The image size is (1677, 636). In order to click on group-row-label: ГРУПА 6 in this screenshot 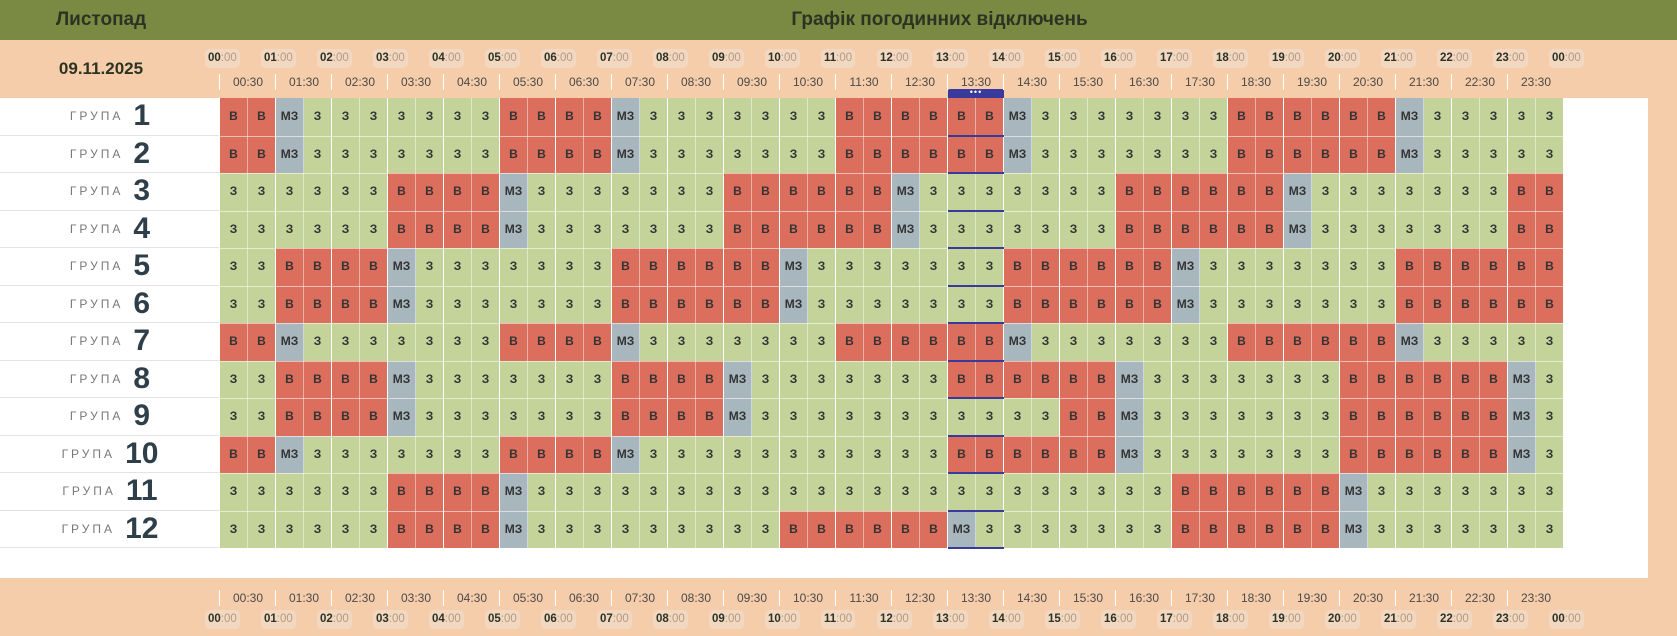, I will do `click(110, 304)`.